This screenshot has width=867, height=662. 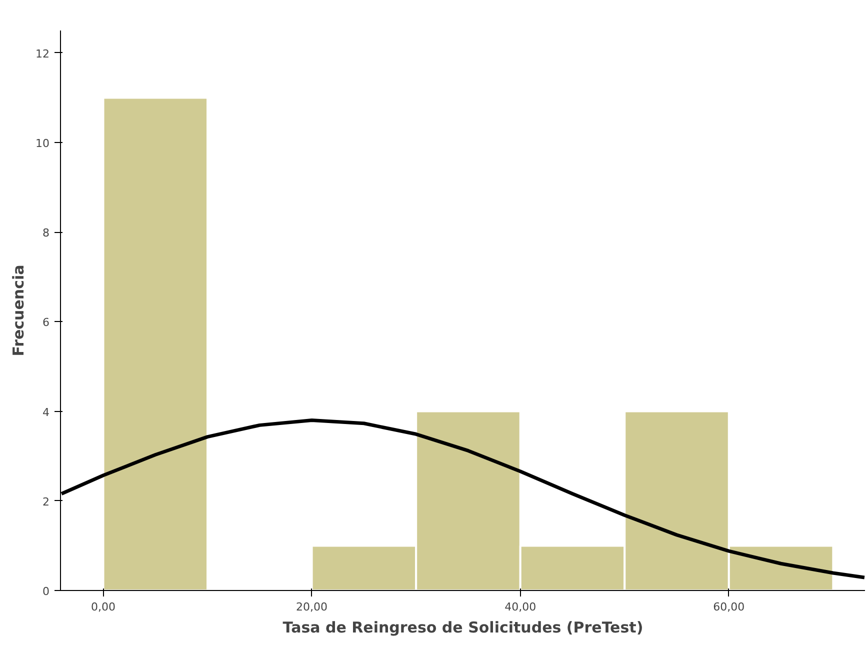 What do you see at coordinates (43, 143) in the screenshot?
I see `y-tick-label: 10` at bounding box center [43, 143].